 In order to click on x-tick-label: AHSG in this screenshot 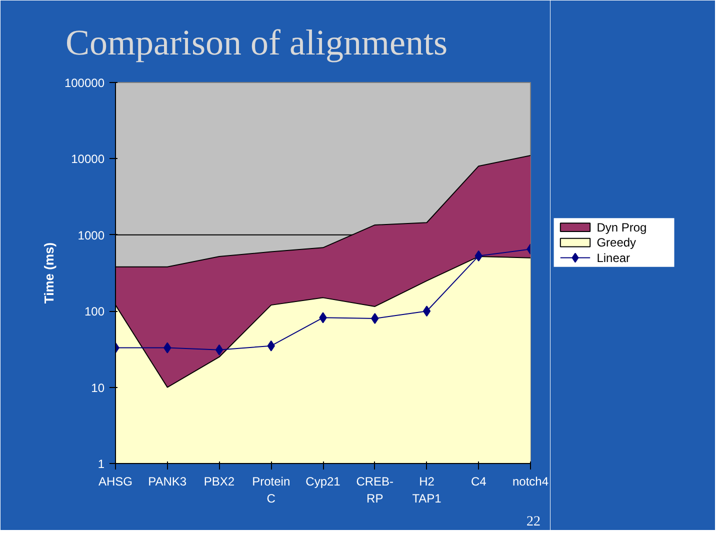, I will do `click(115, 481)`.